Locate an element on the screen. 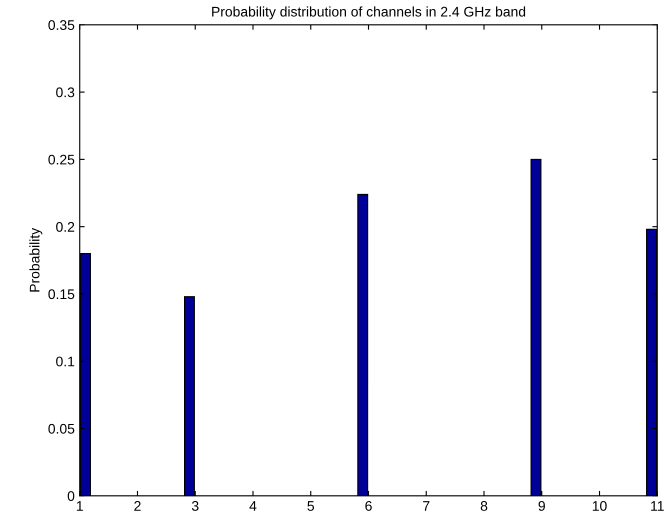 This screenshot has height=517, width=670. y-tick-label: 0.2 is located at coordinates (65, 227).